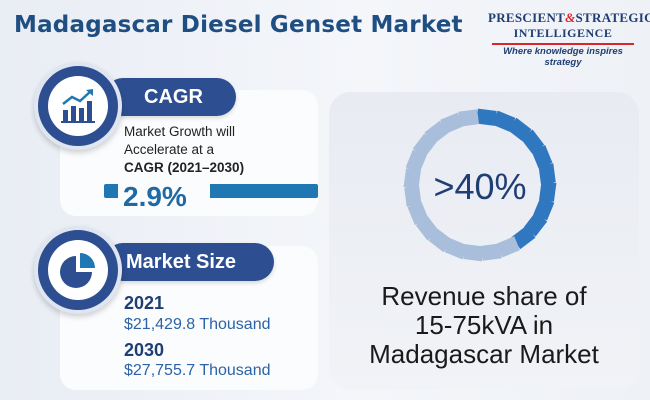  I want to click on year-2021: 2021, so click(144, 303).